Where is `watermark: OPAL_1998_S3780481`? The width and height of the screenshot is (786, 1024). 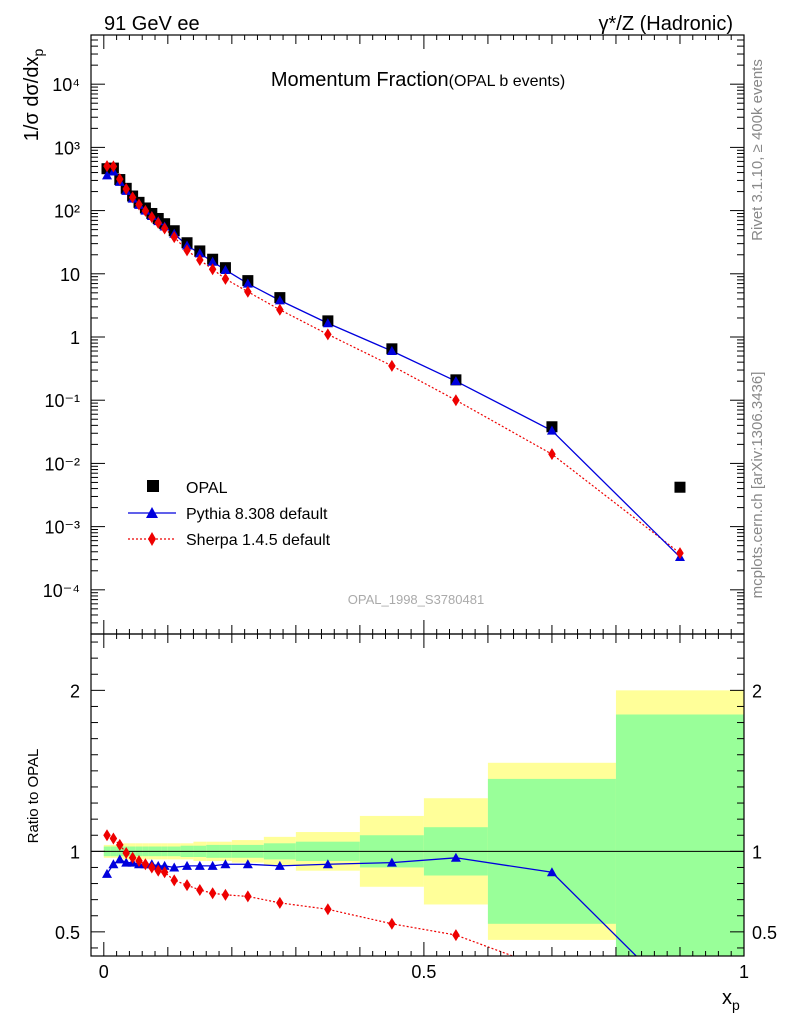 watermark: OPAL_1998_S3780481 is located at coordinates (416, 599).